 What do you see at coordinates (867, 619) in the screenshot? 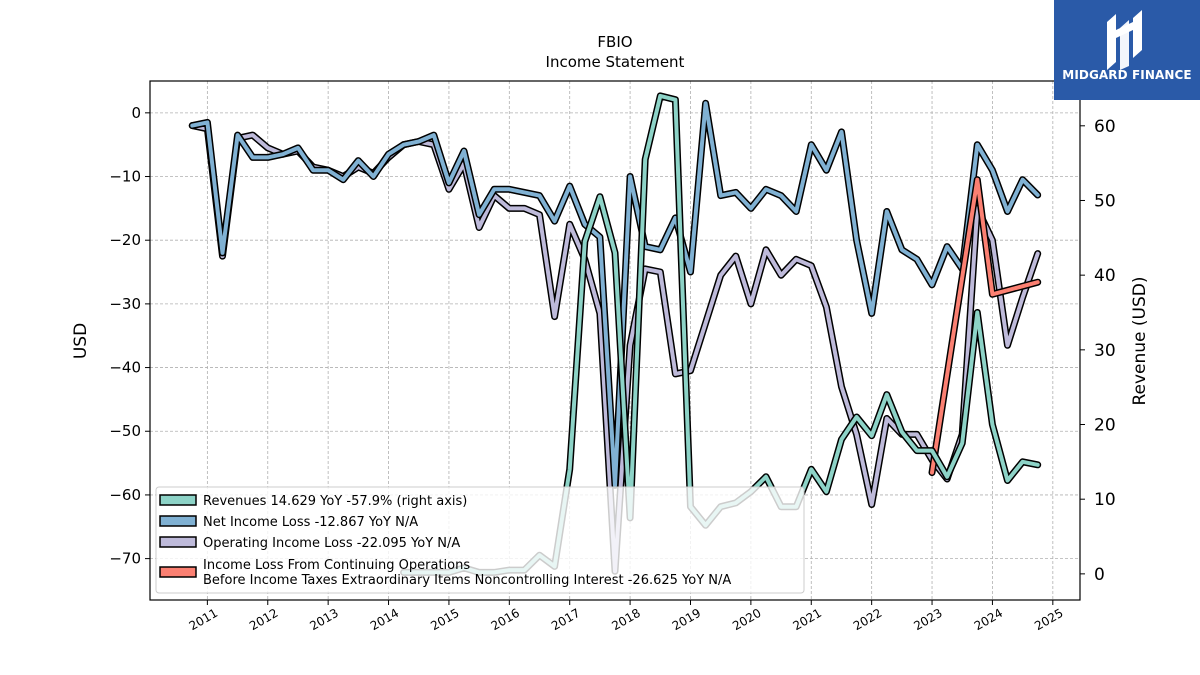
I see `x-tick-label: 2022` at bounding box center [867, 619].